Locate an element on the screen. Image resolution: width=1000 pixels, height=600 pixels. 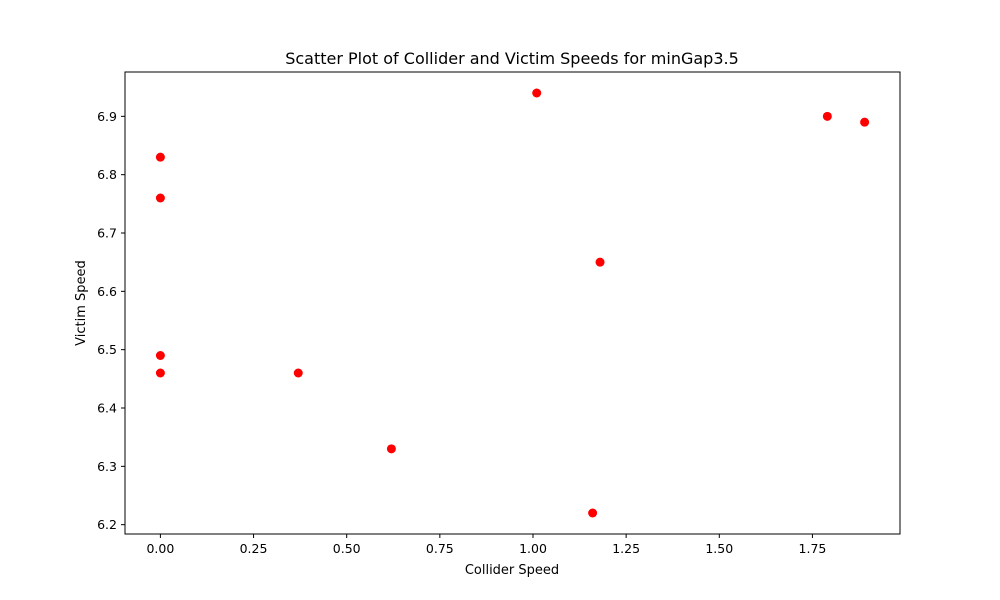
y-tick-label: 6.6 is located at coordinates (107, 291).